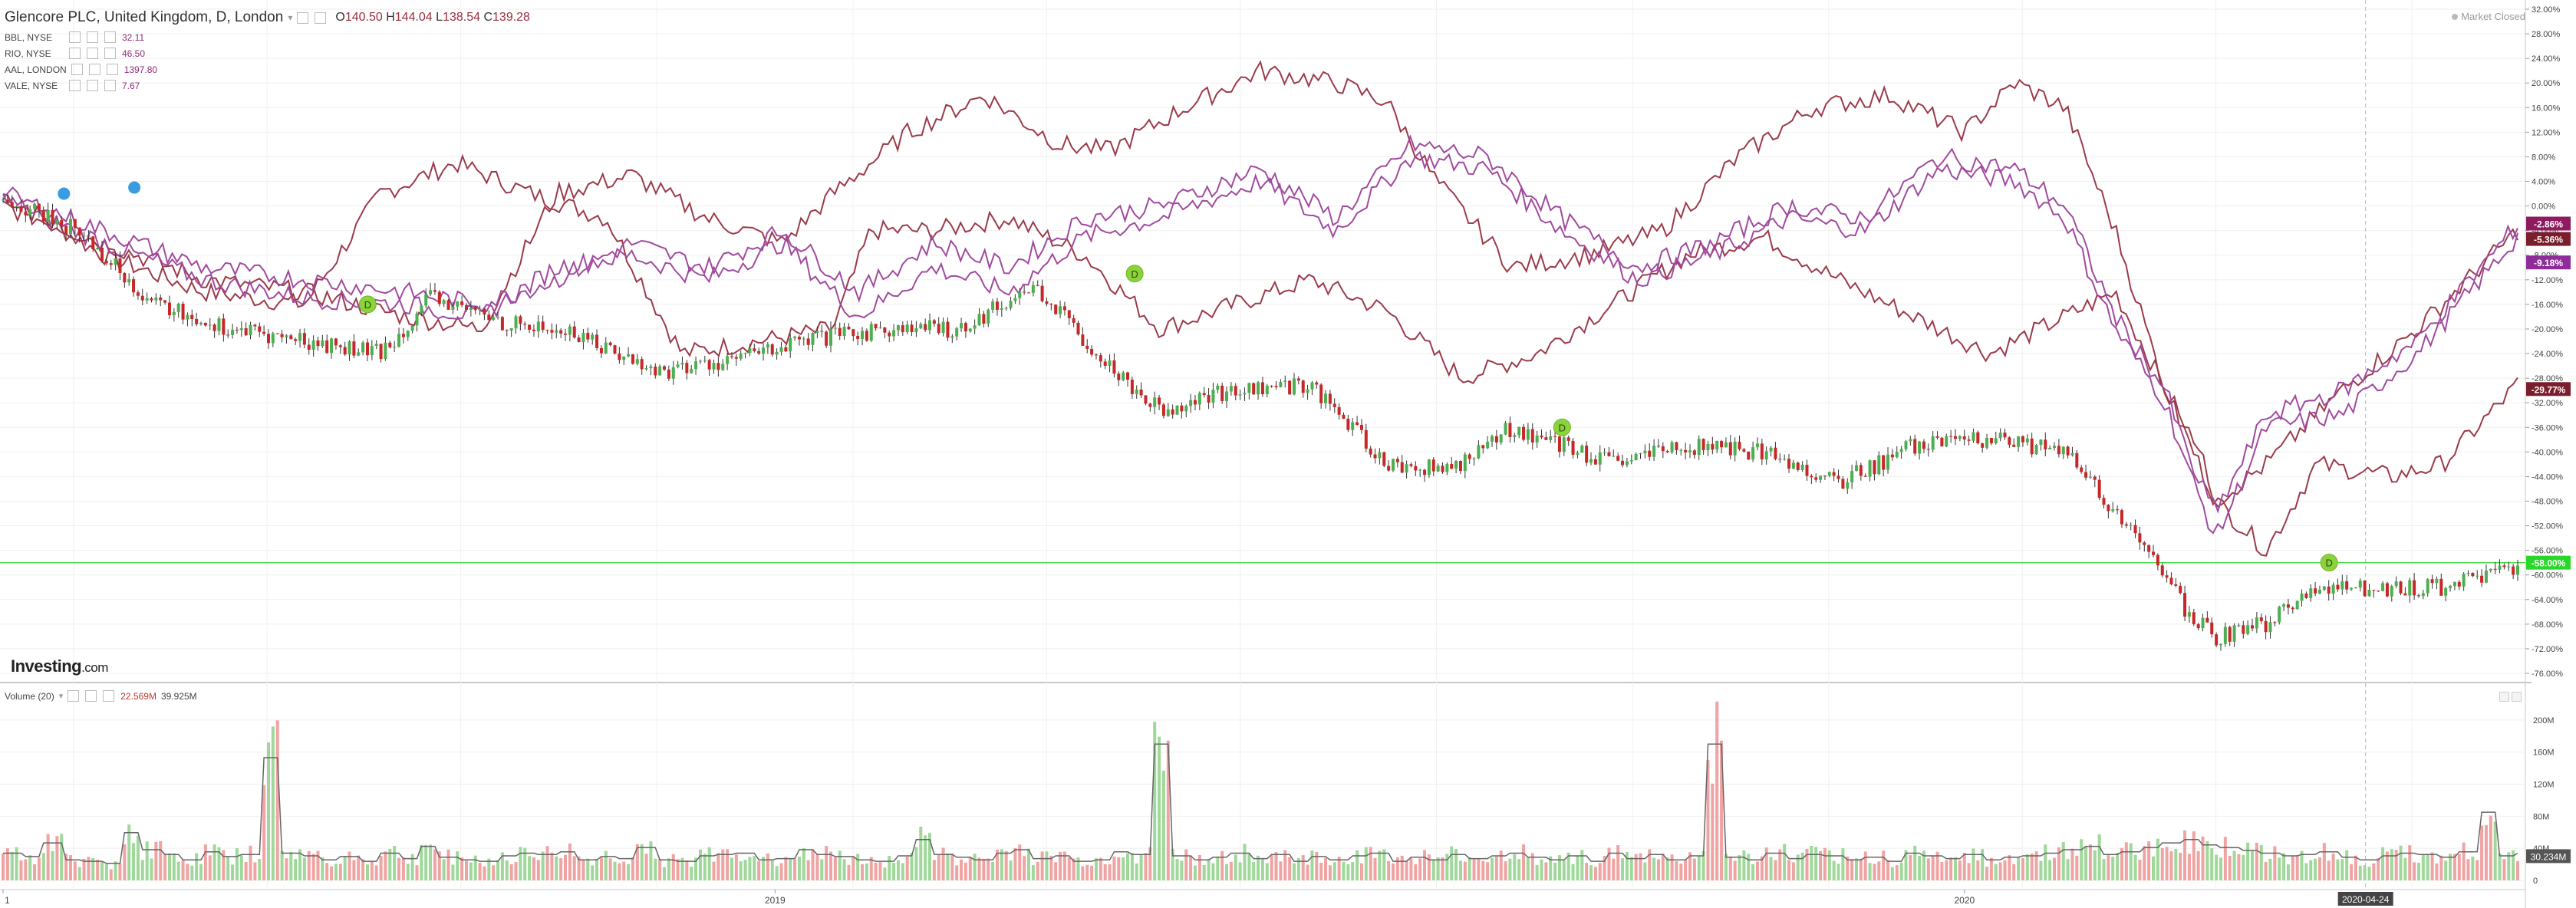  I want to click on pane-close-icon, so click(2517, 697).